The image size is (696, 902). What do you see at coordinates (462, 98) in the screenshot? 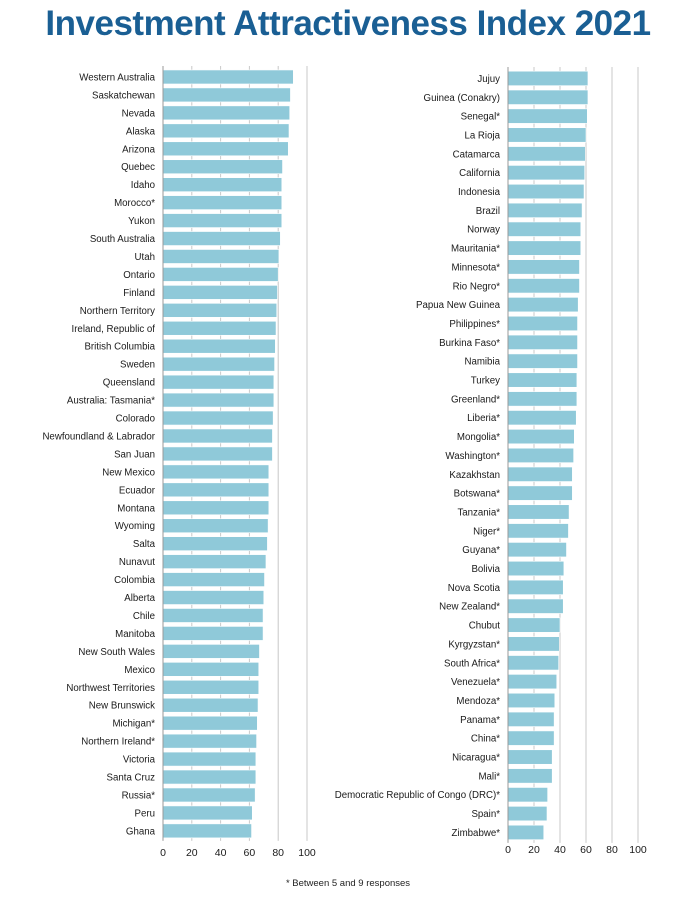
I see `panel2-category-label: Guinea (Conakry)` at bounding box center [462, 98].